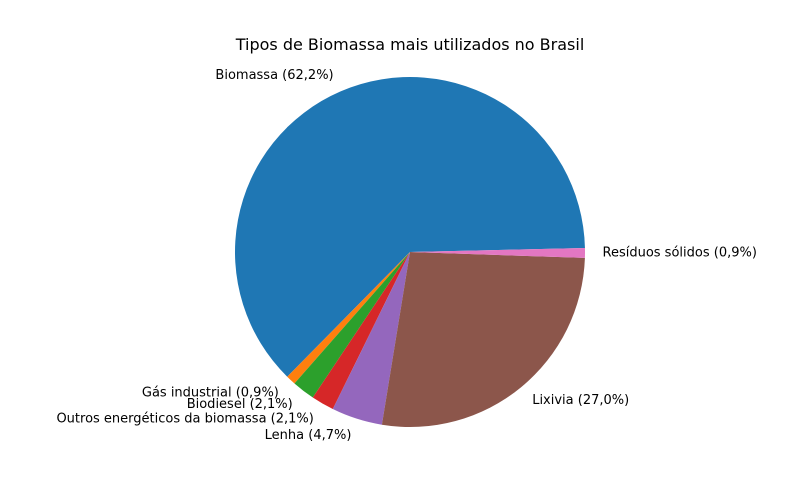  Describe the element at coordinates (308, 435) in the screenshot. I see `pie-slice-label: Lenha (4,7%)` at that location.